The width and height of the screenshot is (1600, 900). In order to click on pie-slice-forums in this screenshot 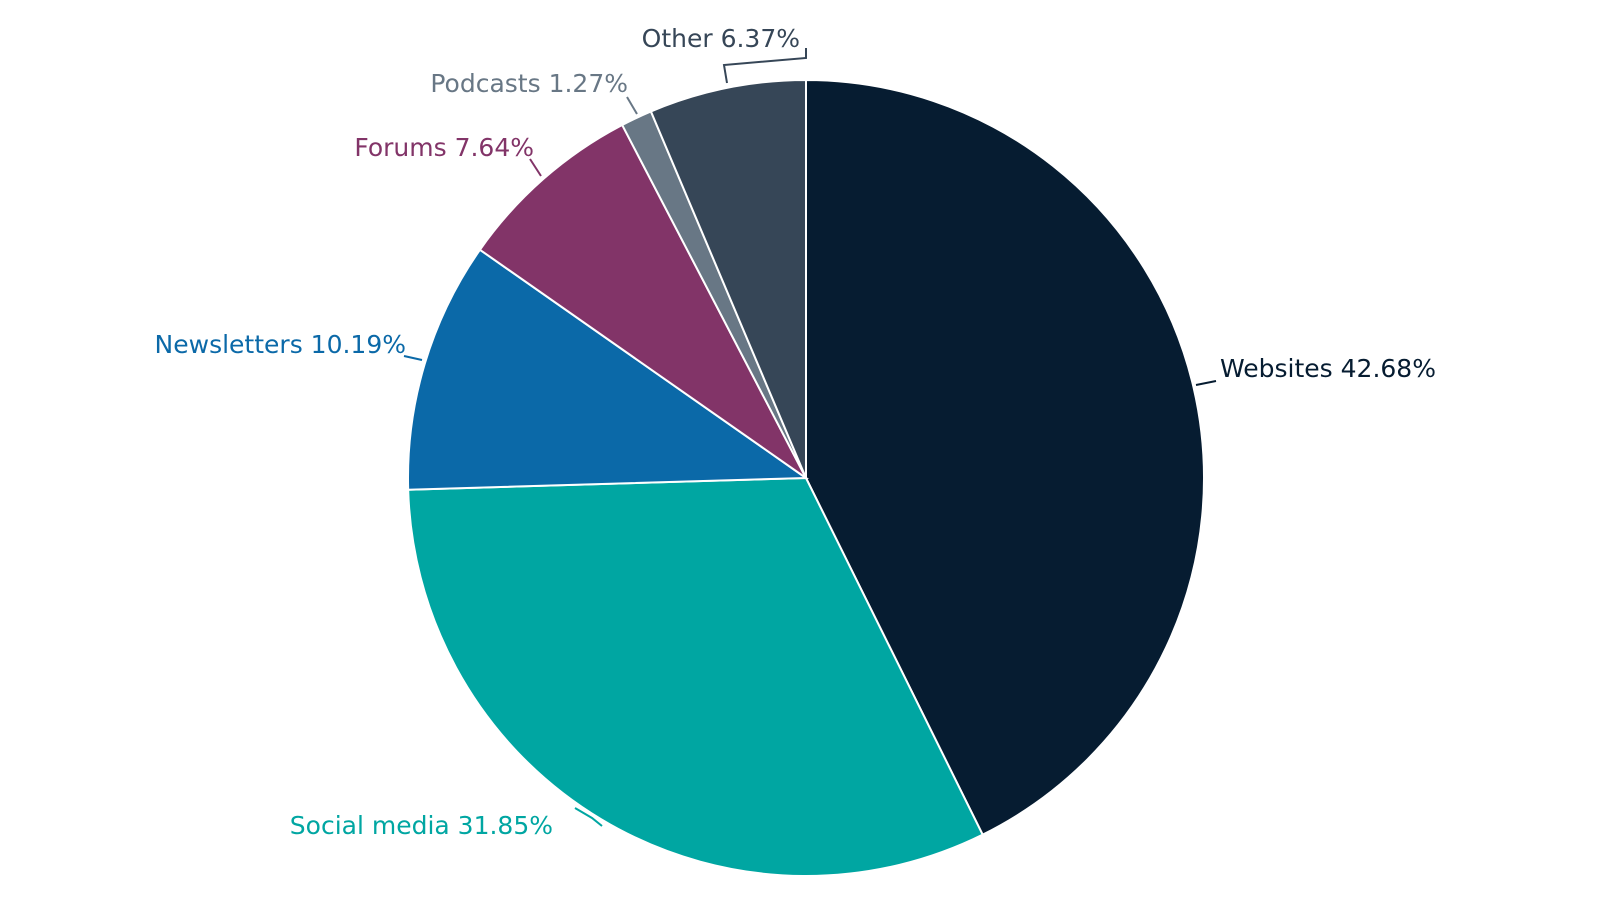, I will do `click(642, 301)`.